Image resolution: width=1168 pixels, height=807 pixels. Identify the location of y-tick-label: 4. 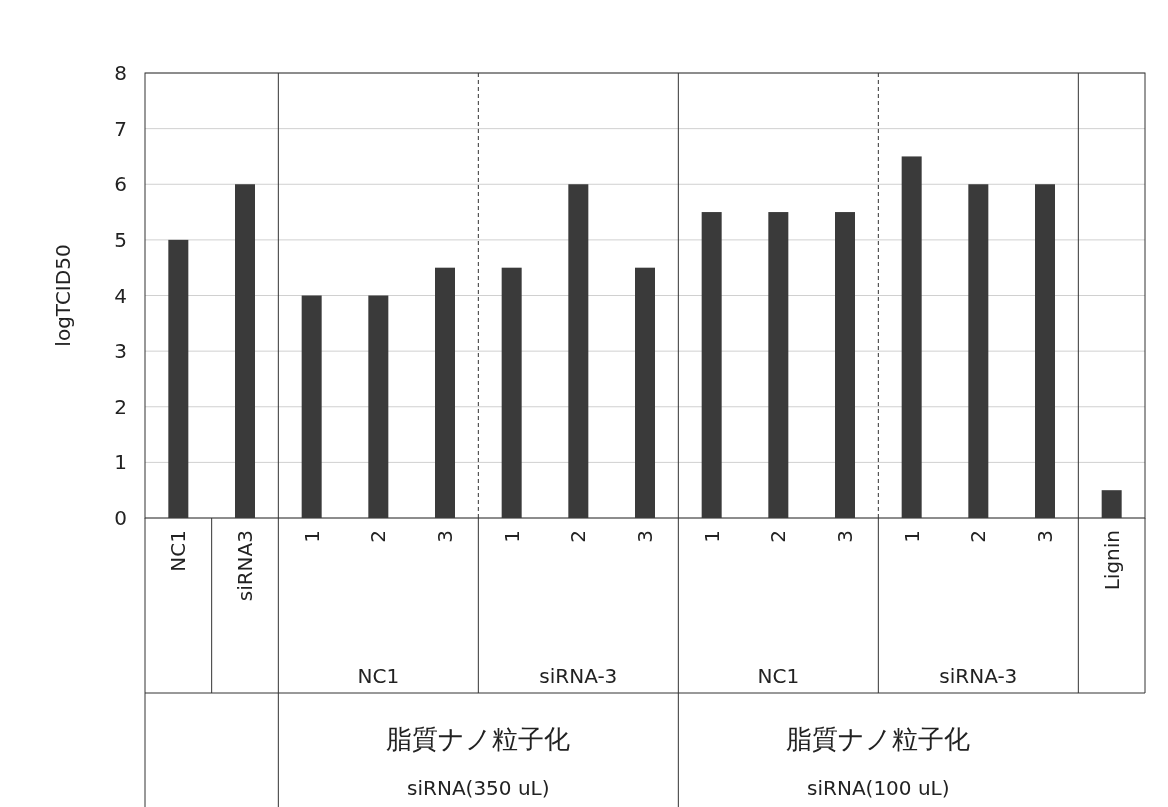
(120, 295).